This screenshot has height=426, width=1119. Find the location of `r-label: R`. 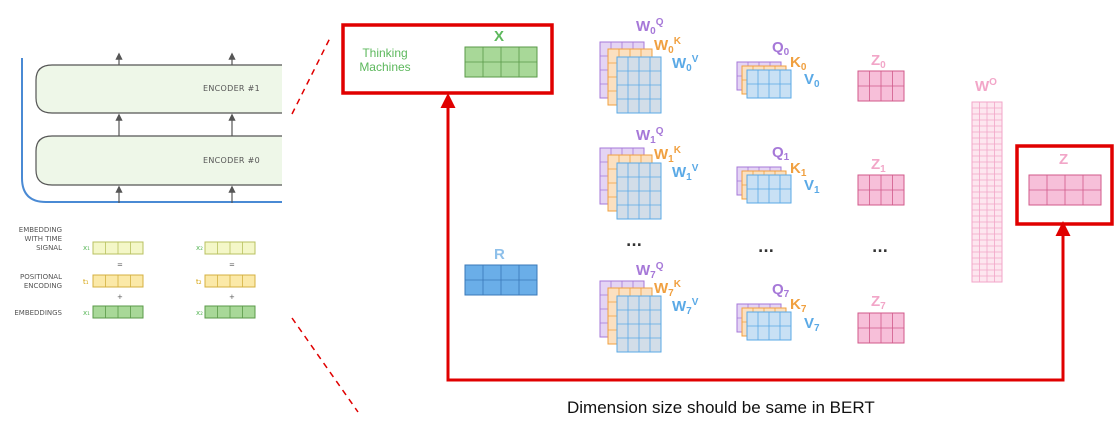

r-label: R is located at coordinates (499, 254).